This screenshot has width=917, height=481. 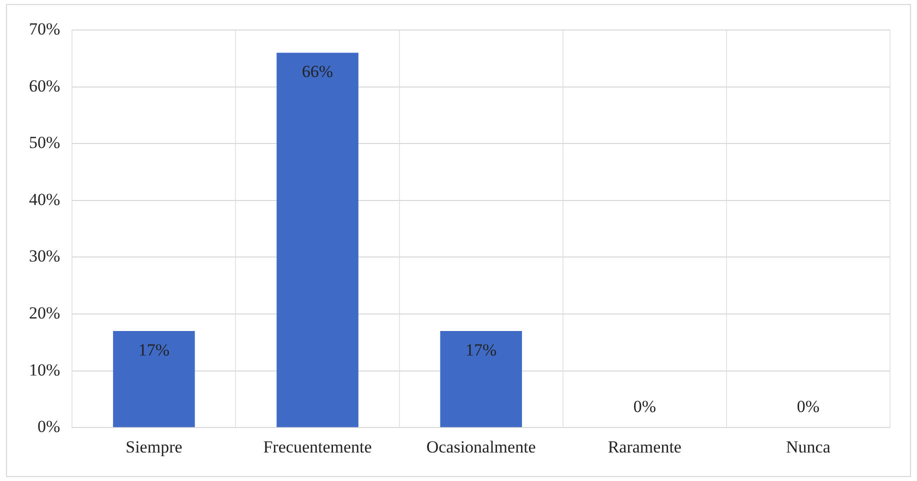 What do you see at coordinates (44, 199) in the screenshot?
I see `y-tick-label: 40%` at bounding box center [44, 199].